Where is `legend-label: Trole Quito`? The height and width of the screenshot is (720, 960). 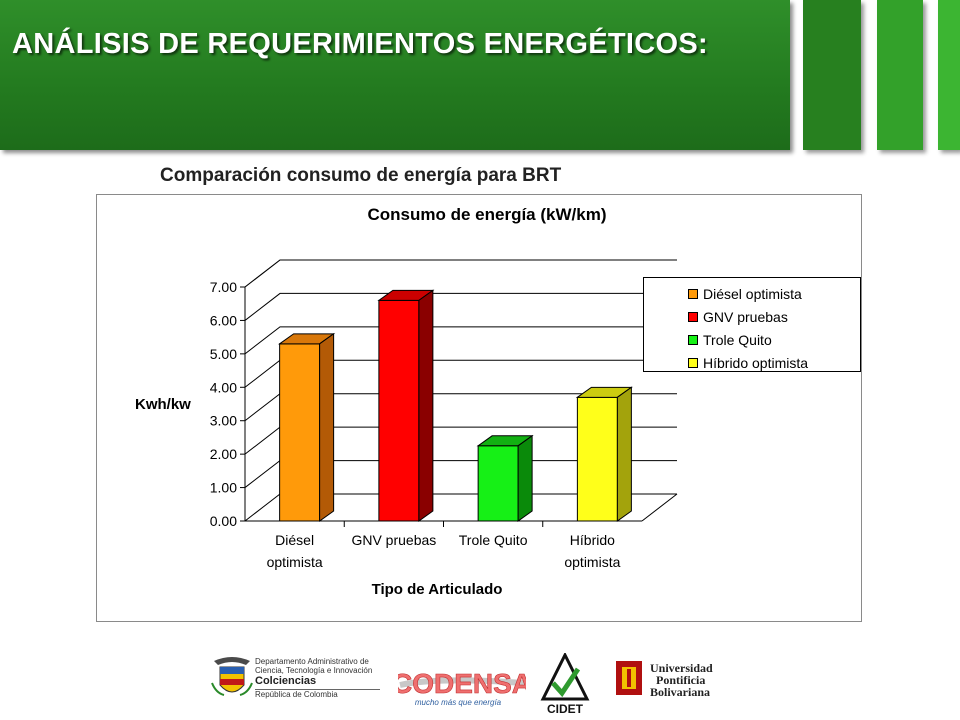 legend-label: Trole Quito is located at coordinates (737, 339).